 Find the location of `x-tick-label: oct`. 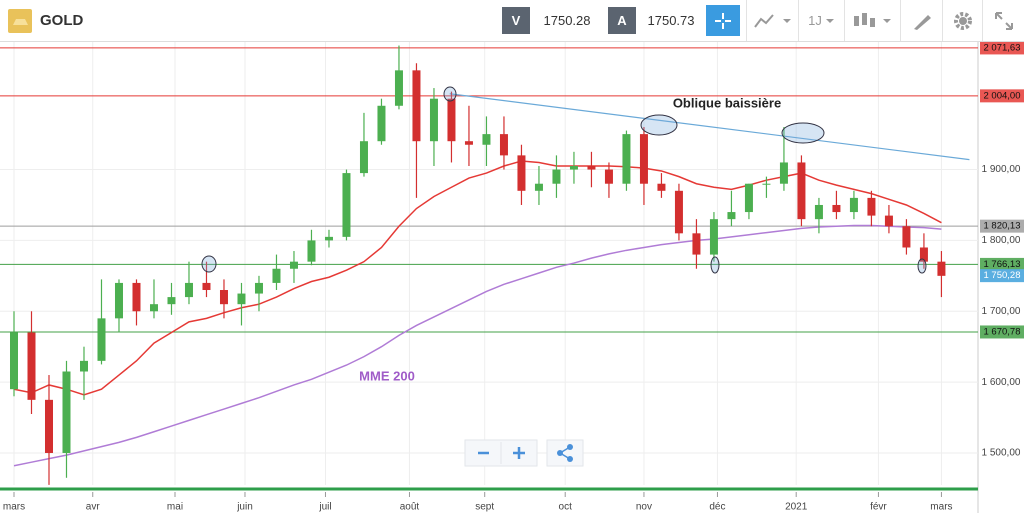

x-tick-label: oct is located at coordinates (566, 507).